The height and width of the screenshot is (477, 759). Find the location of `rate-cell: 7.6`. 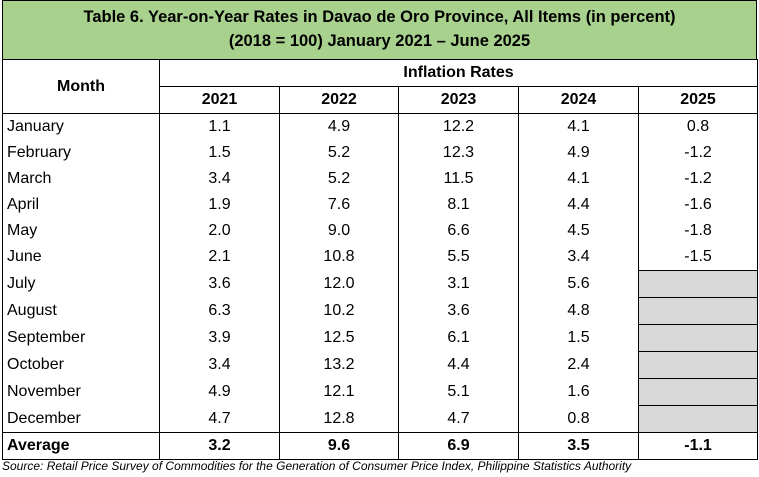

rate-cell: 7.6 is located at coordinates (339, 205).